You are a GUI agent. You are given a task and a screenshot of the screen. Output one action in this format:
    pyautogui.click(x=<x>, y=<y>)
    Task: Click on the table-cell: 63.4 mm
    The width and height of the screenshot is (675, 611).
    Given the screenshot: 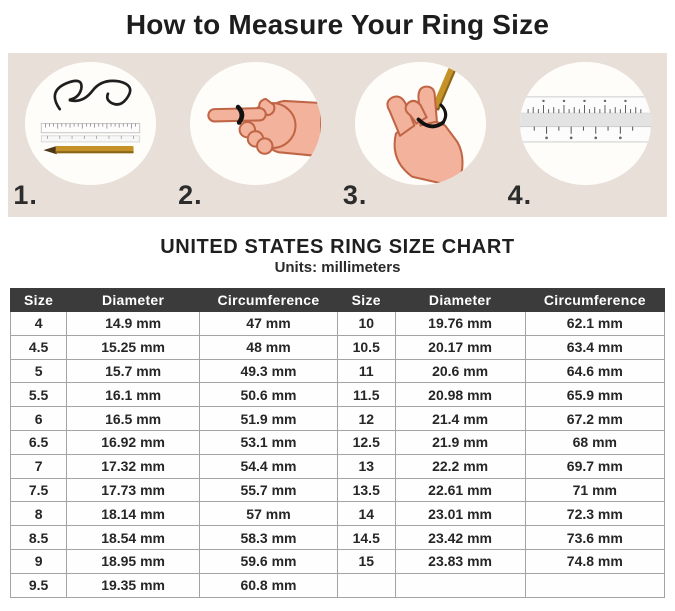 What is the action you would take?
    pyautogui.click(x=595, y=347)
    